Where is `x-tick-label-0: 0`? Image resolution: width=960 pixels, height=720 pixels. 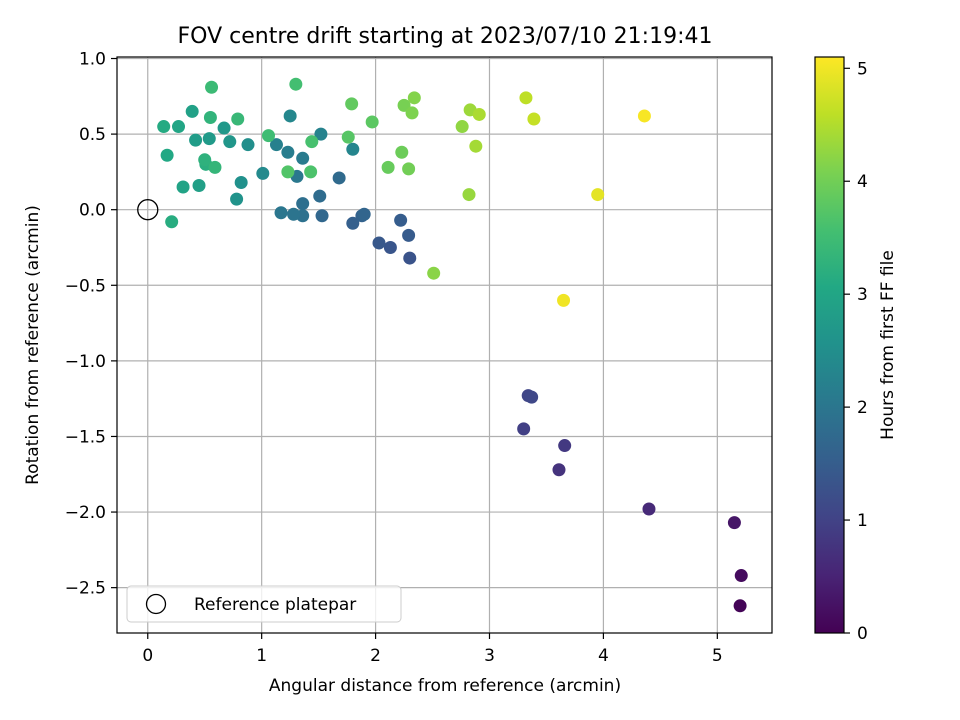 x-tick-label-0: 0 is located at coordinates (147, 656).